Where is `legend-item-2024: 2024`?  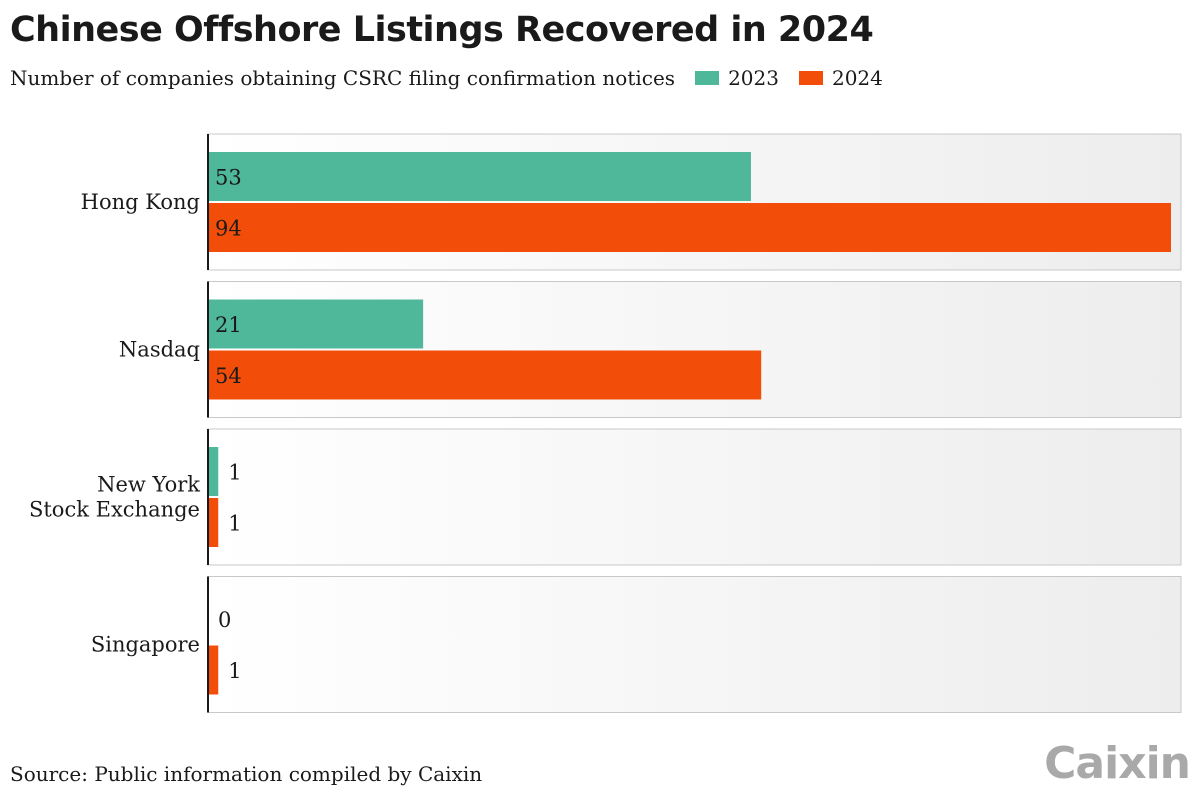
legend-item-2024: 2024 is located at coordinates (840, 78).